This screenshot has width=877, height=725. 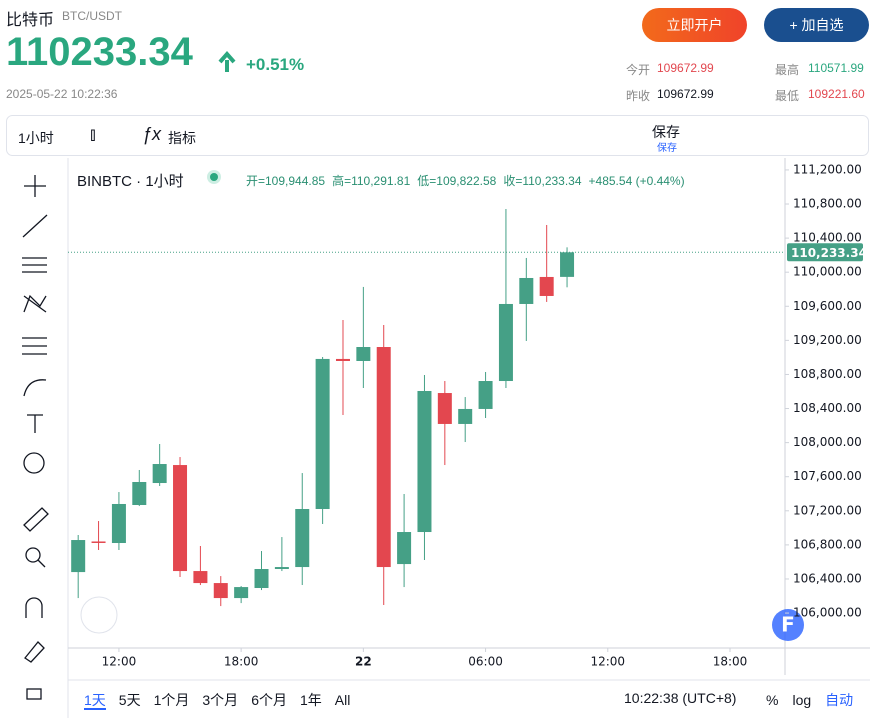 I want to click on y-tick-label: 106,000.00, so click(x=827, y=613).